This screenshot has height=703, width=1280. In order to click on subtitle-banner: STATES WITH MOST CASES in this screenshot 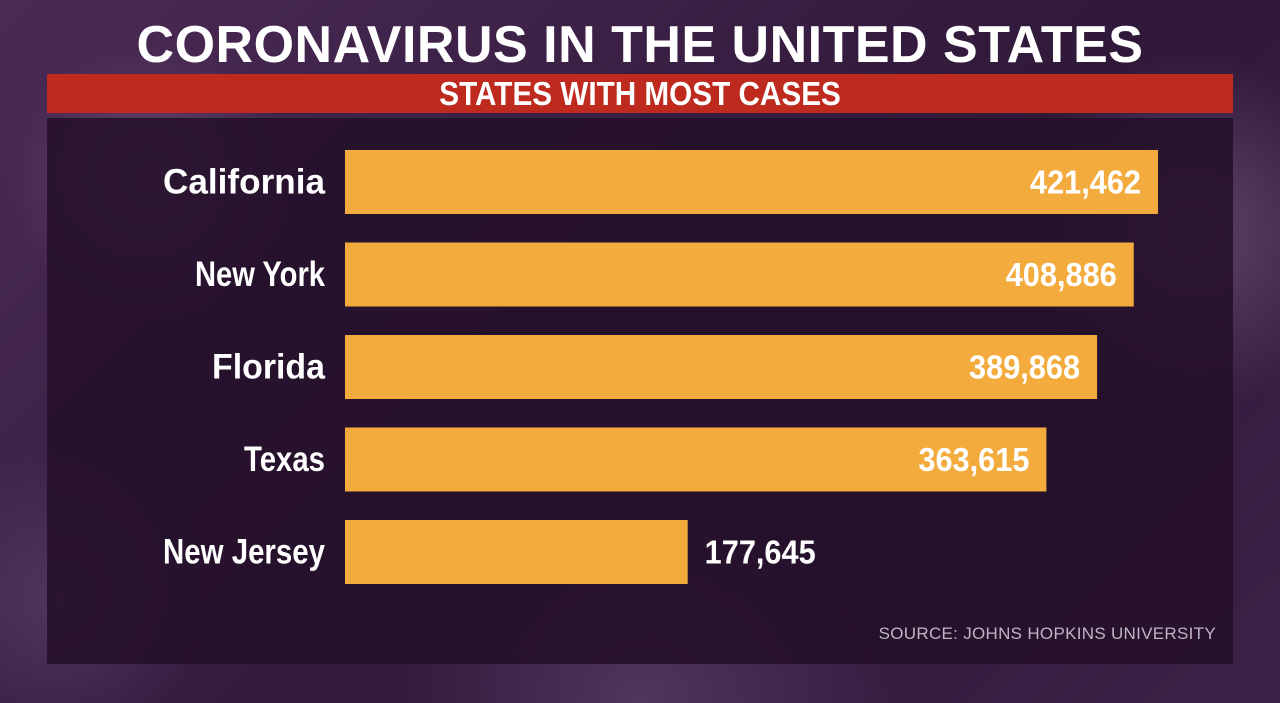, I will do `click(640, 93)`.